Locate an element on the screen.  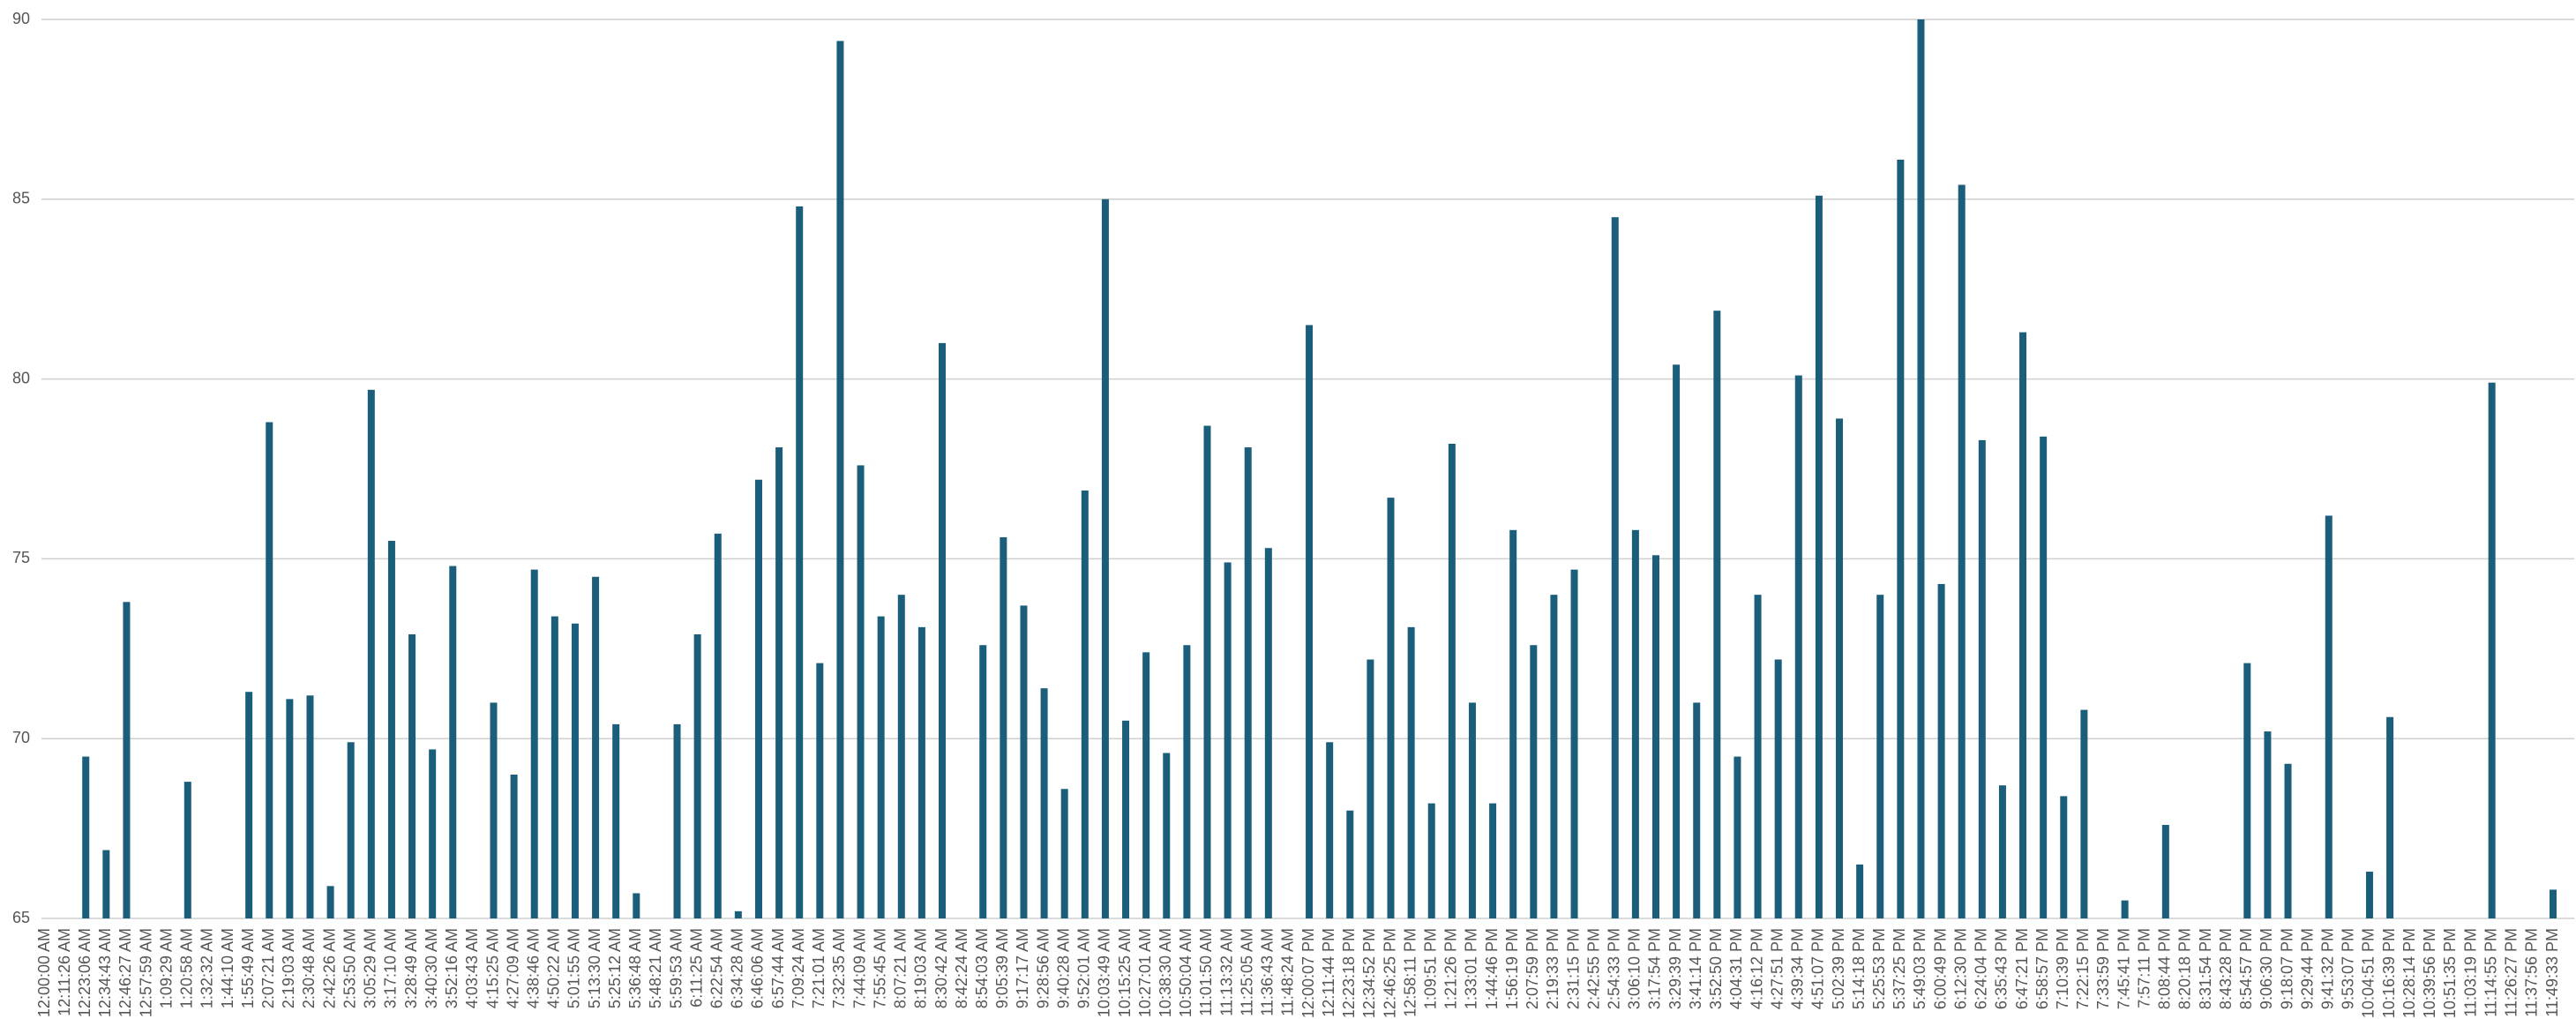
x-tick-label: 5:49:03 PM is located at coordinates (1920, 968).